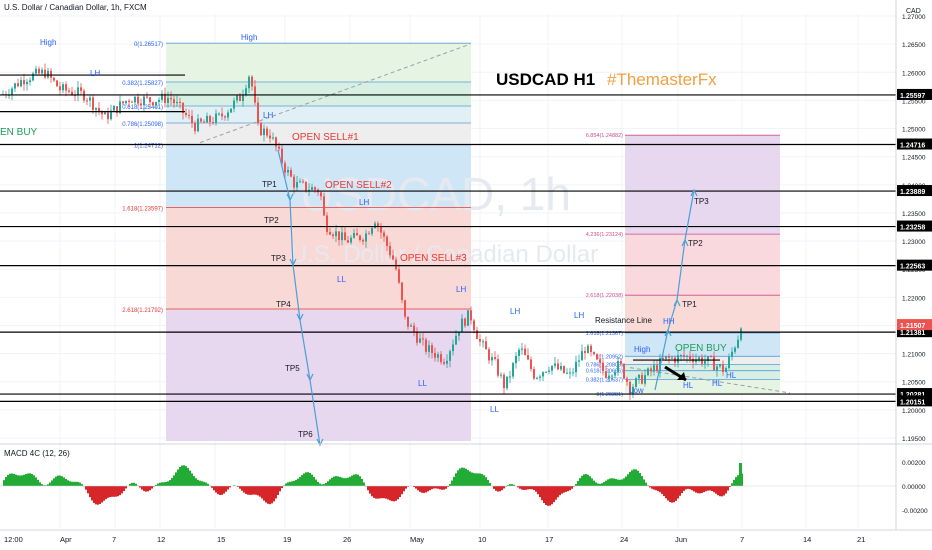  I want to click on fib-zone, so click(318, 63).